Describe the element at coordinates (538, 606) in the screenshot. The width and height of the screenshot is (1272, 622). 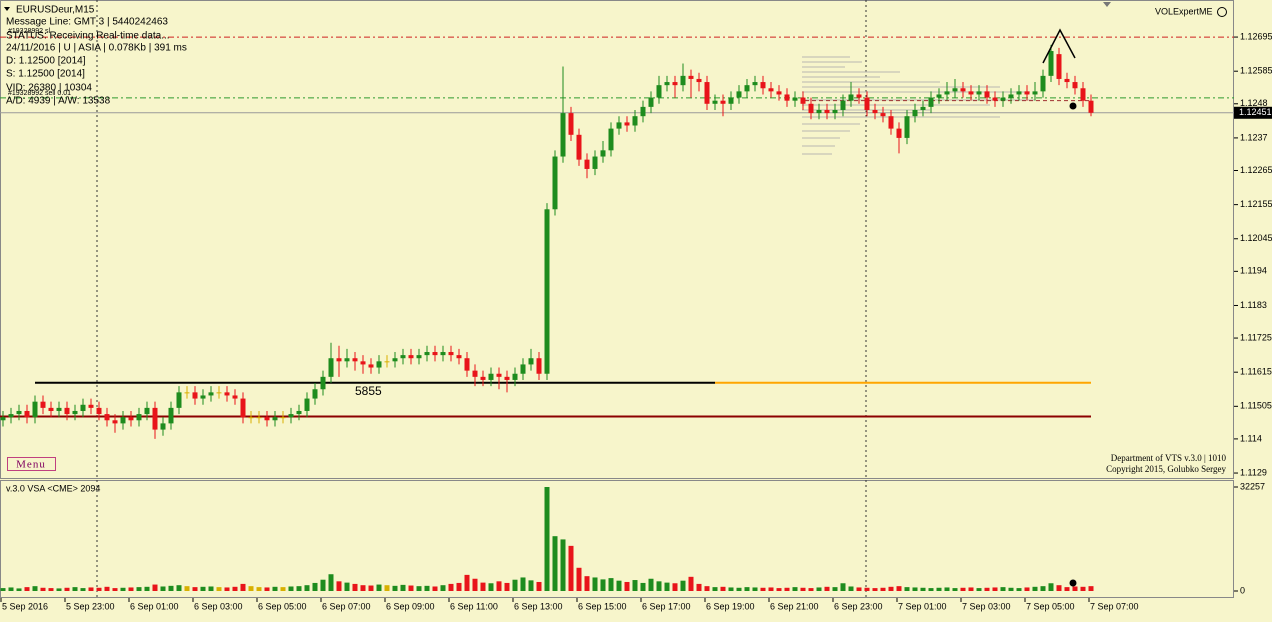
I see `x-tick-label: 6 Sep 13:00` at that location.